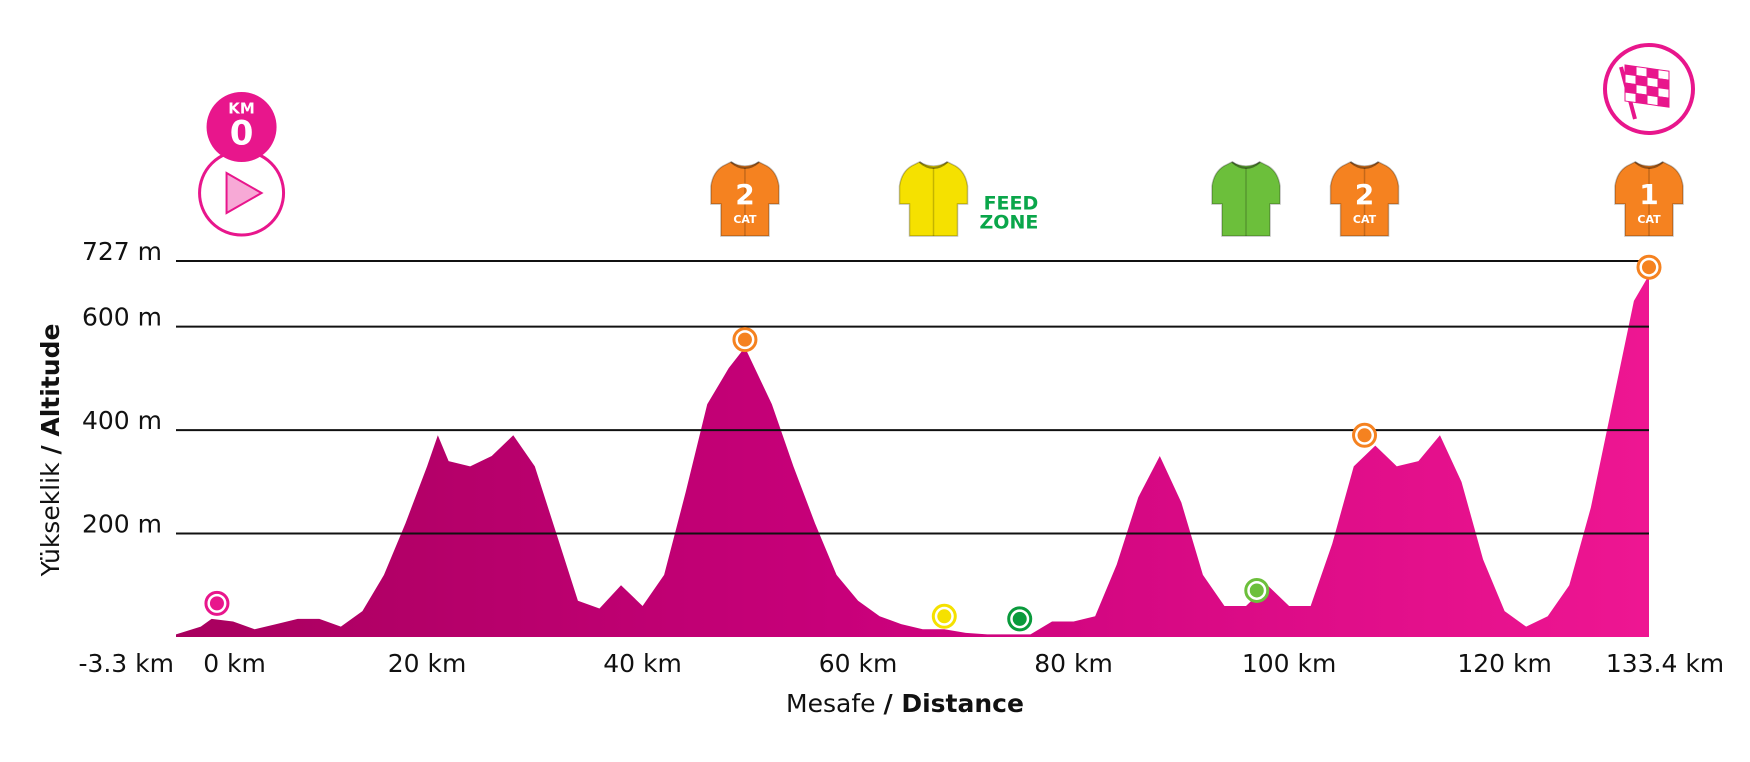 Image resolution: width=1750 pixels, height=762 pixels. Describe the element at coordinates (122, 524) in the screenshot. I see `y-tick-label: 200 m` at that location.